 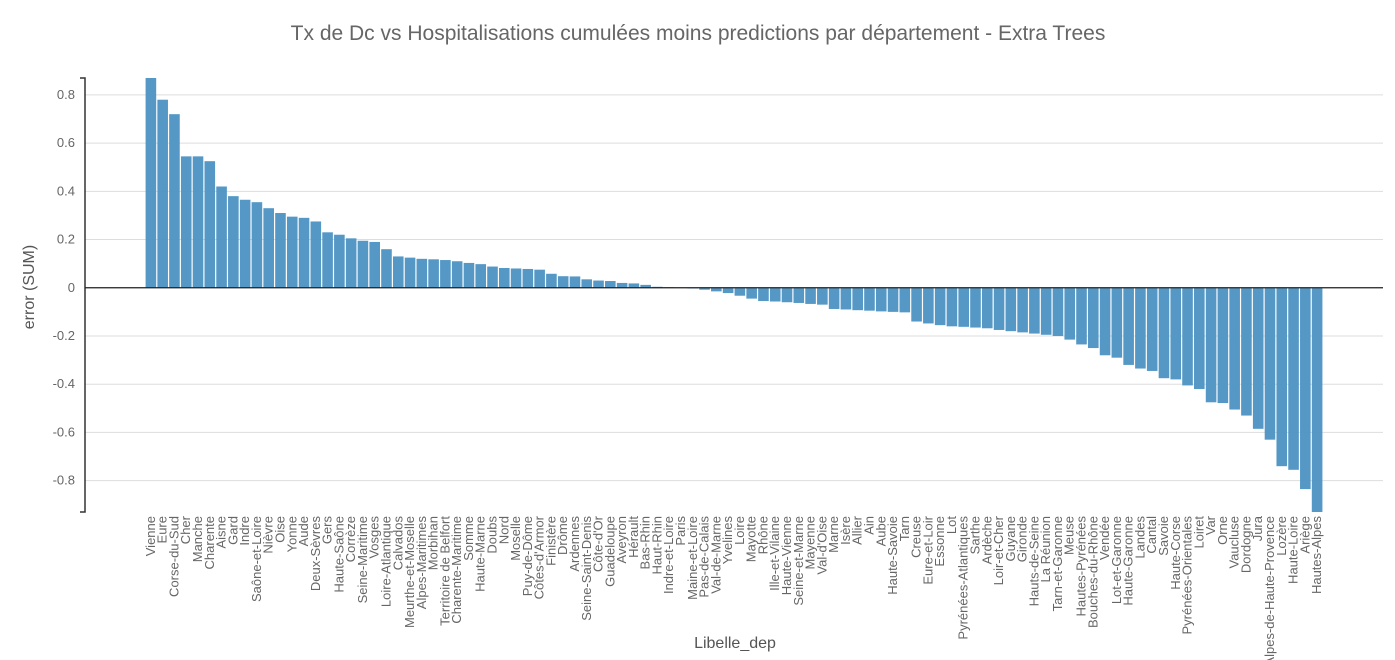 What do you see at coordinates (64, 383) in the screenshot?
I see `y-tick-label: -0.4` at bounding box center [64, 383].